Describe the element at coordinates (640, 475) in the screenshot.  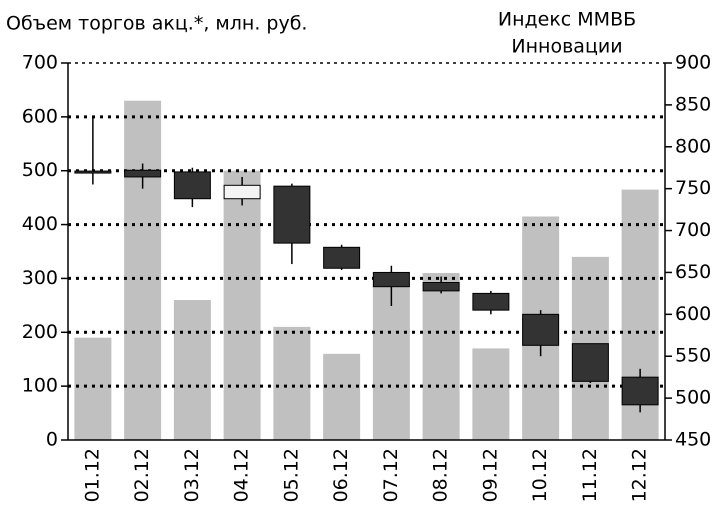
I see `x-tick-label: 12.12` at that location.